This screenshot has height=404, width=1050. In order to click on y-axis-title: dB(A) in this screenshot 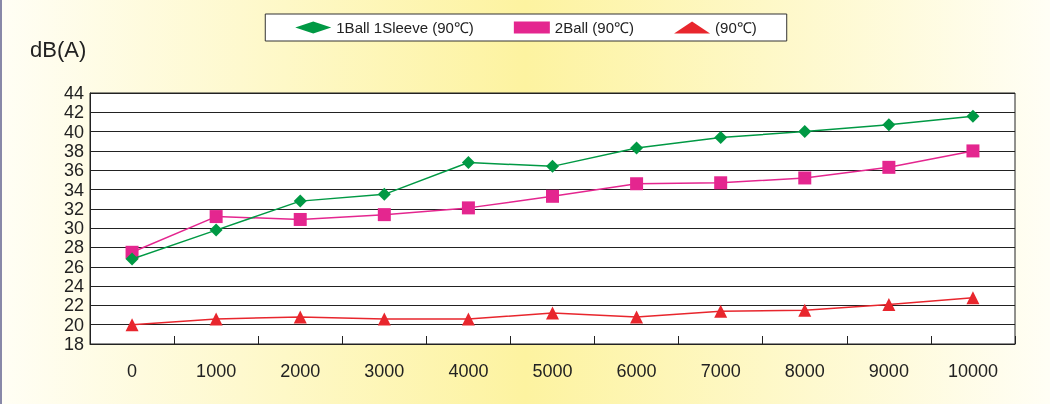, I will do `click(58, 49)`.